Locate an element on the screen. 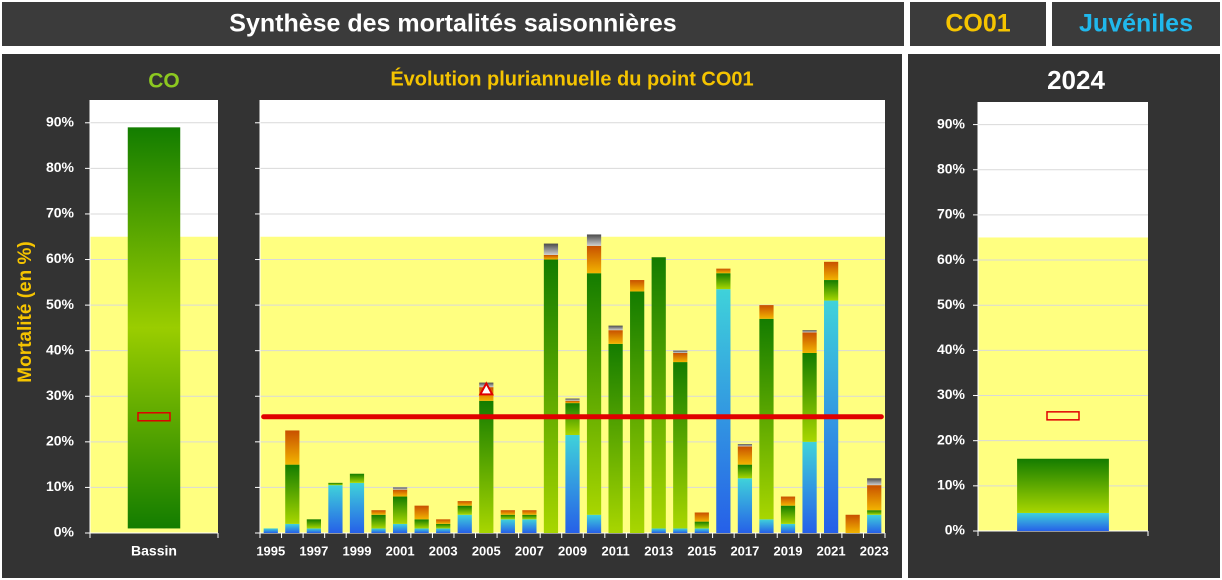 Image resolution: width=1222 pixels, height=580 pixels. header-title: Synthèse des mortalités saisonnières is located at coordinates (452, 24).